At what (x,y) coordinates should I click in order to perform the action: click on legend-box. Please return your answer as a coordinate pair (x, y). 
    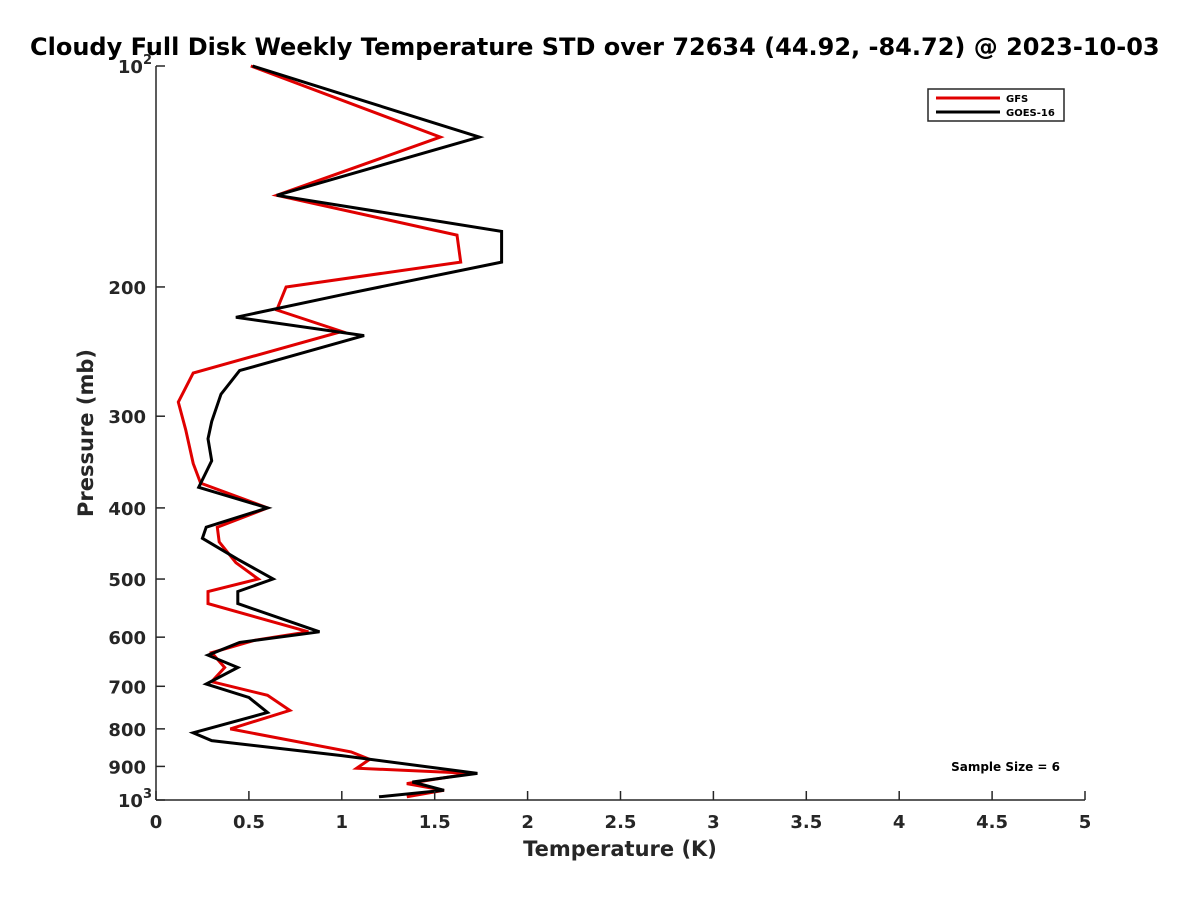
    Looking at the image, I should click on (996, 105).